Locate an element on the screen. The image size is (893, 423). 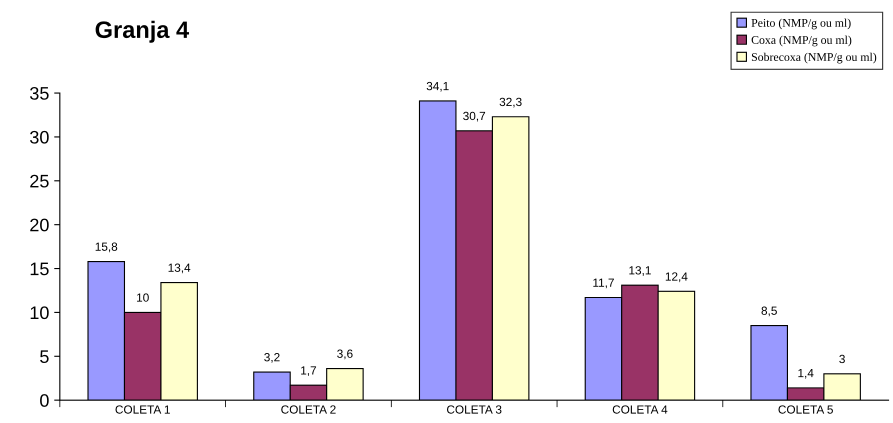
data-label: 12,4 is located at coordinates (677, 277).